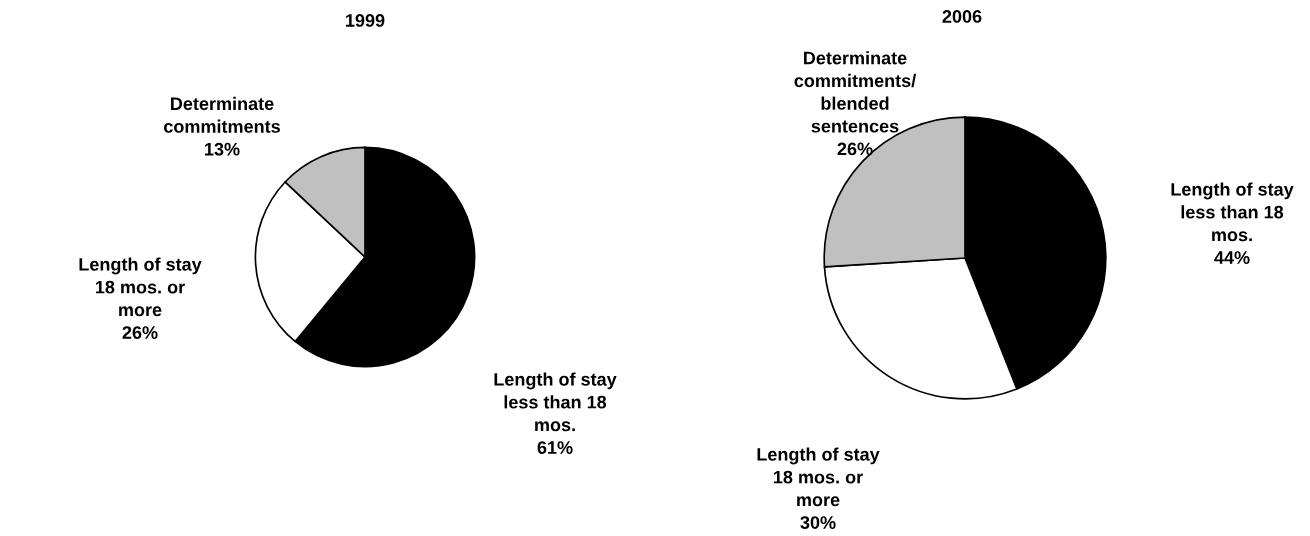 This screenshot has width=1310, height=536. Describe the element at coordinates (555, 447) in the screenshot. I see `data-label: 61%` at that location.